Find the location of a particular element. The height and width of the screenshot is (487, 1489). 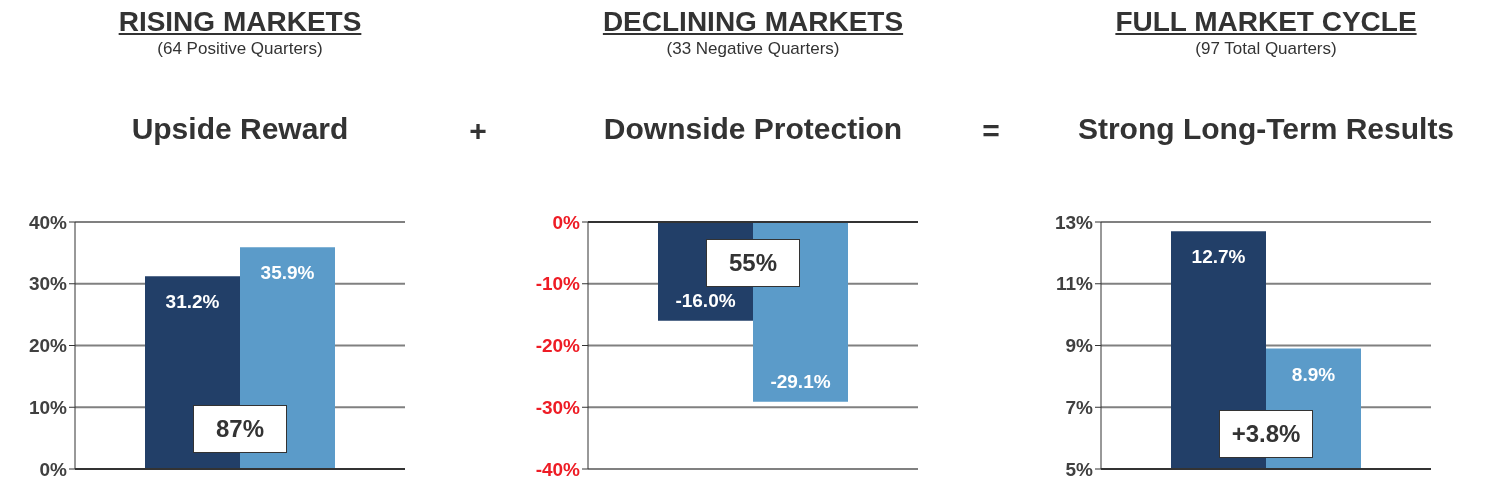

text: Strong Long-Term Results is located at coordinates (1266, 129).